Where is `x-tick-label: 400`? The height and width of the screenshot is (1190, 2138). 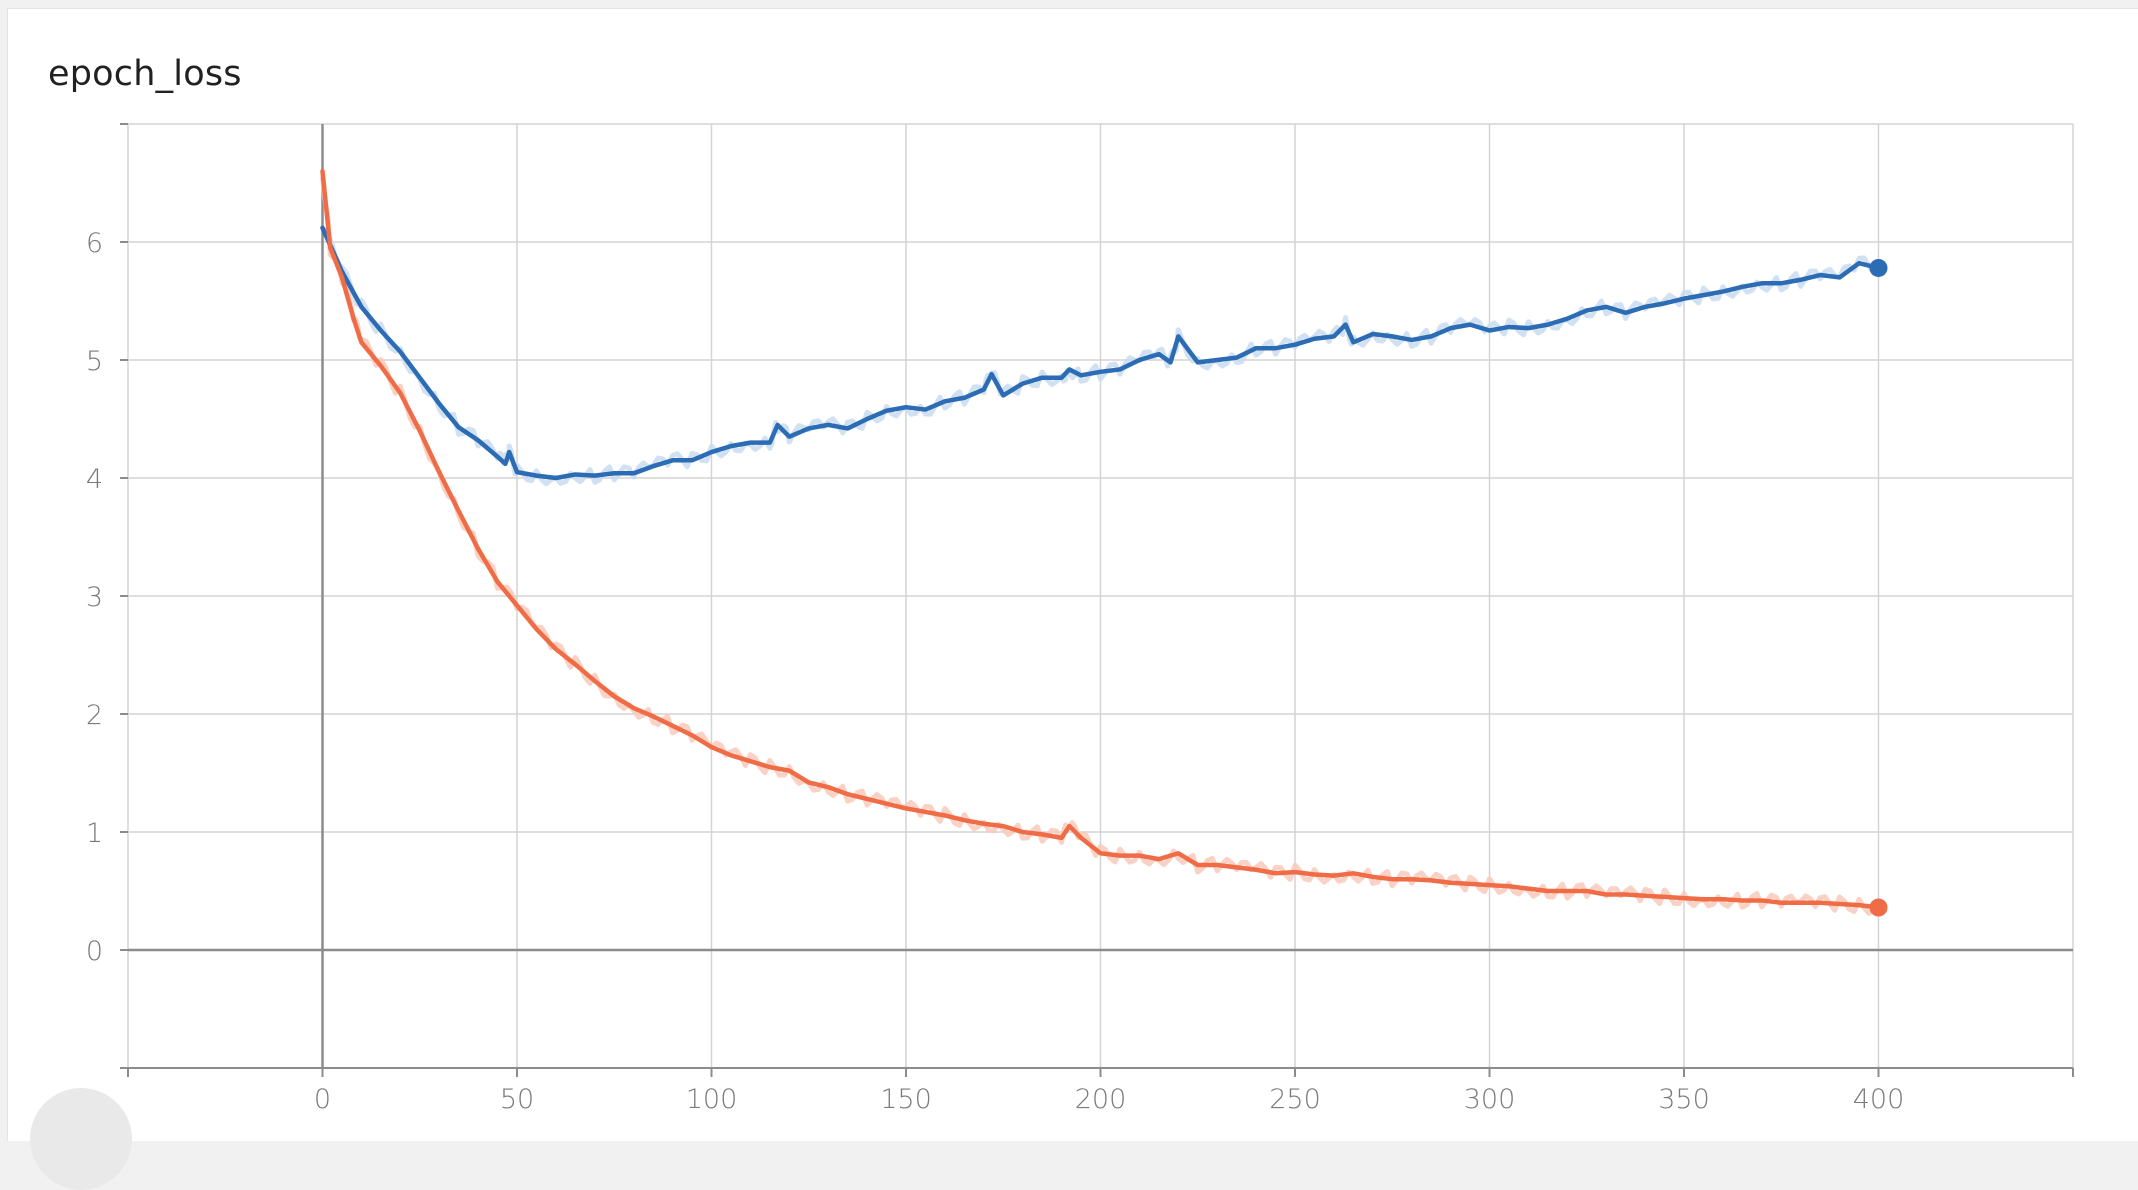 x-tick-label: 400 is located at coordinates (1879, 1099).